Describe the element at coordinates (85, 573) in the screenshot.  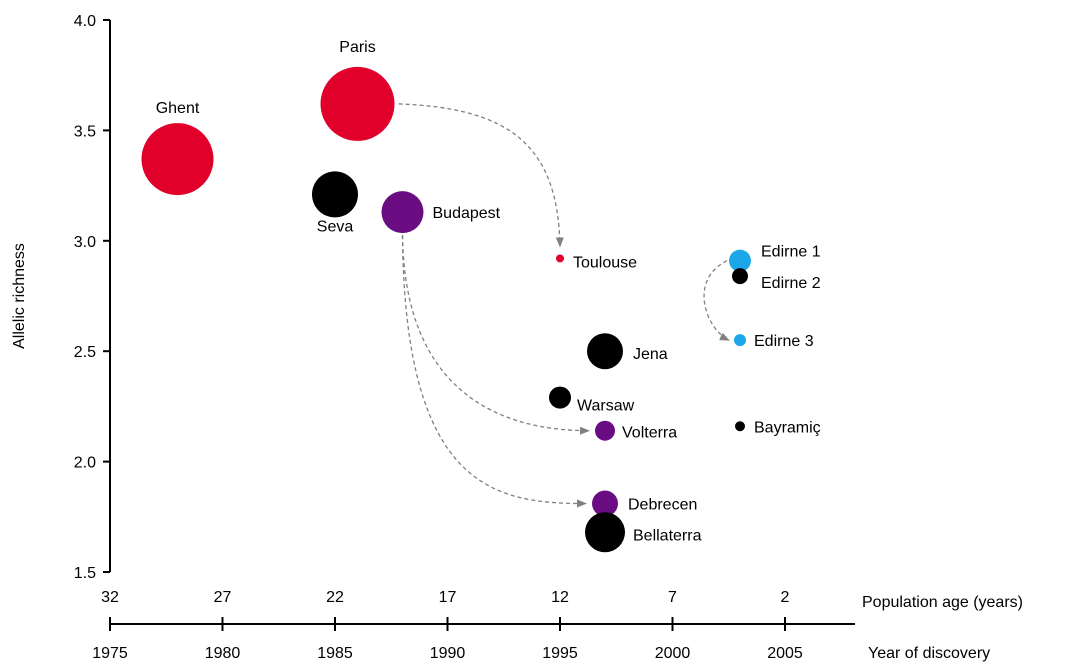
I see `y-tick-label: 1.5` at that location.